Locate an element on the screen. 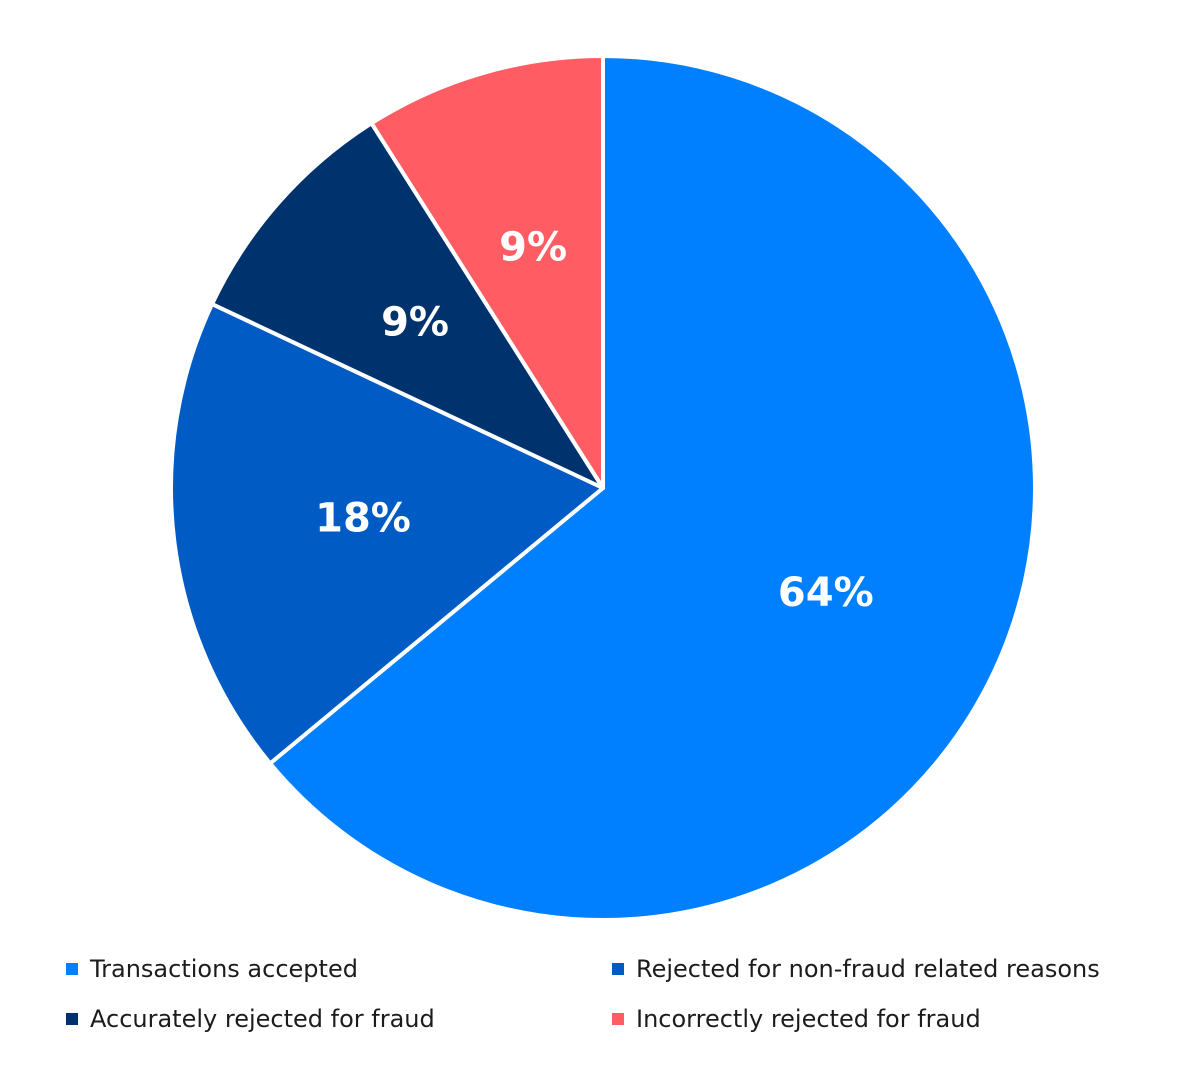 This screenshot has height=1091, width=1200. legend-label: Accurately rejected for fraud is located at coordinates (262, 1019).